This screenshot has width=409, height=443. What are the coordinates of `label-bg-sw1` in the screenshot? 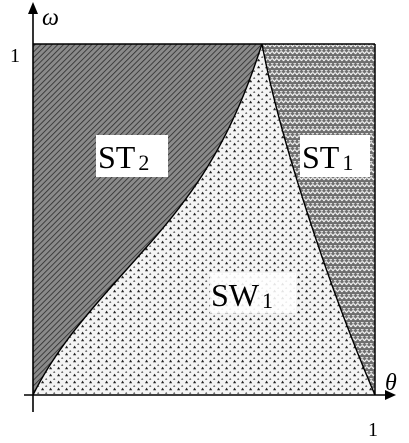 It's located at (253, 293).